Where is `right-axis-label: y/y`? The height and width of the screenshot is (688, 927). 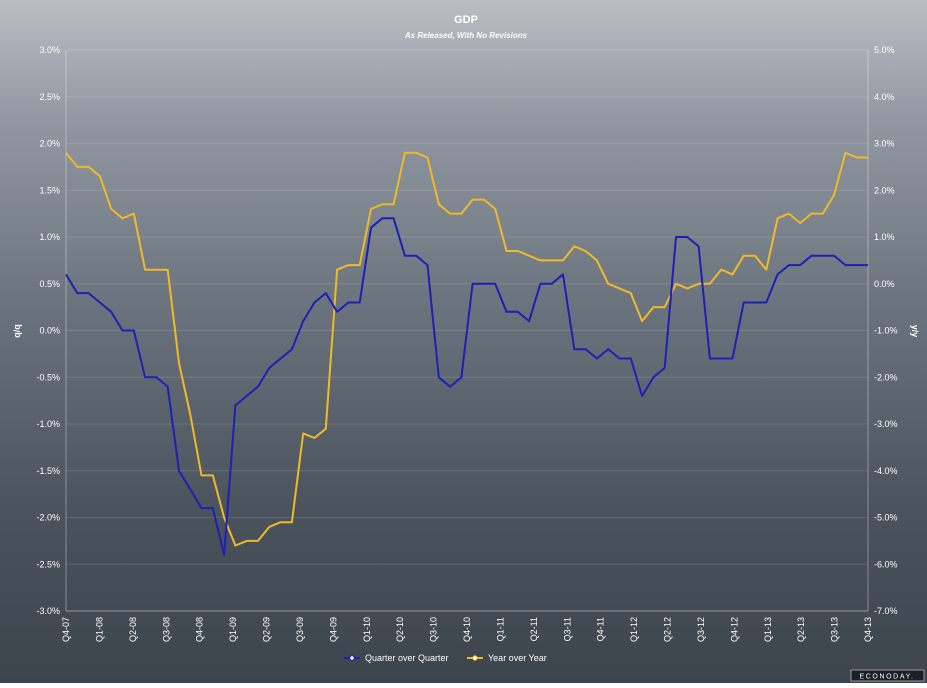 right-axis-label: y/y is located at coordinates (915, 331).